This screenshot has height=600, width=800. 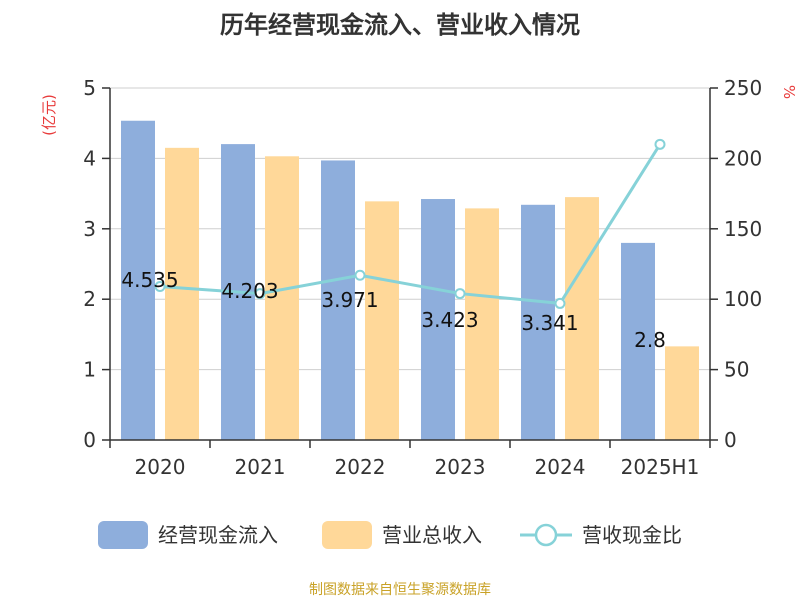 What do you see at coordinates (149, 280) in the screenshot?
I see `data-label-cash-inflow: 4.535` at bounding box center [149, 280].